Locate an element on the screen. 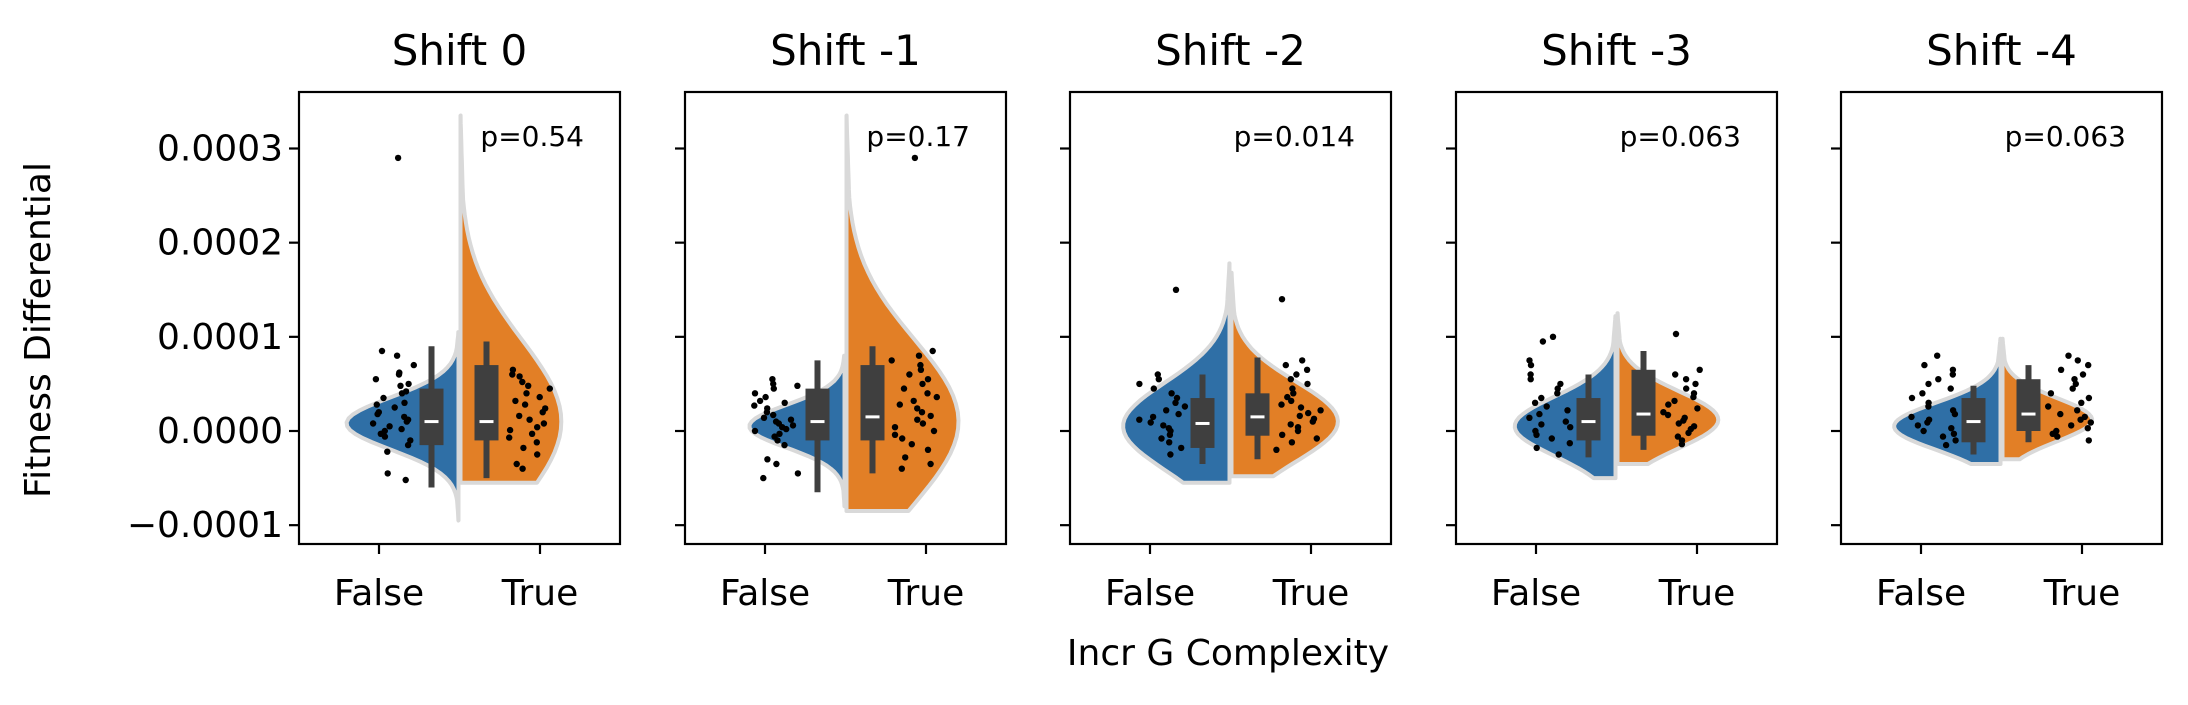  y-tick-label: −0.0001 is located at coordinates (205, 525).